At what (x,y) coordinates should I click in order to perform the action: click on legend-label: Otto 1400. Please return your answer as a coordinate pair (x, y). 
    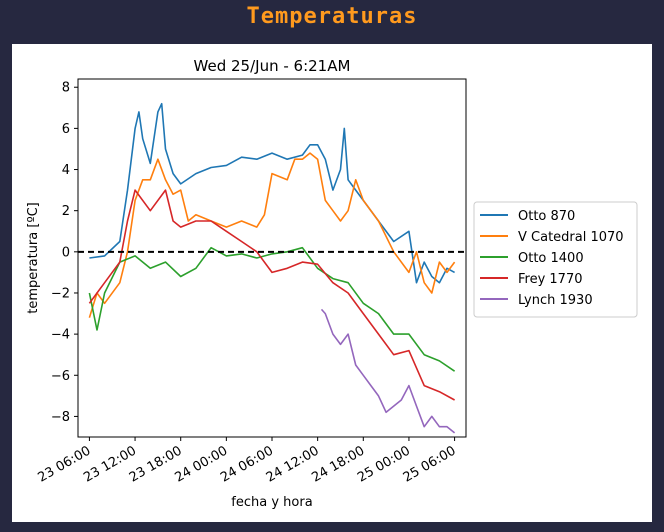
    Looking at the image, I should click on (551, 258).